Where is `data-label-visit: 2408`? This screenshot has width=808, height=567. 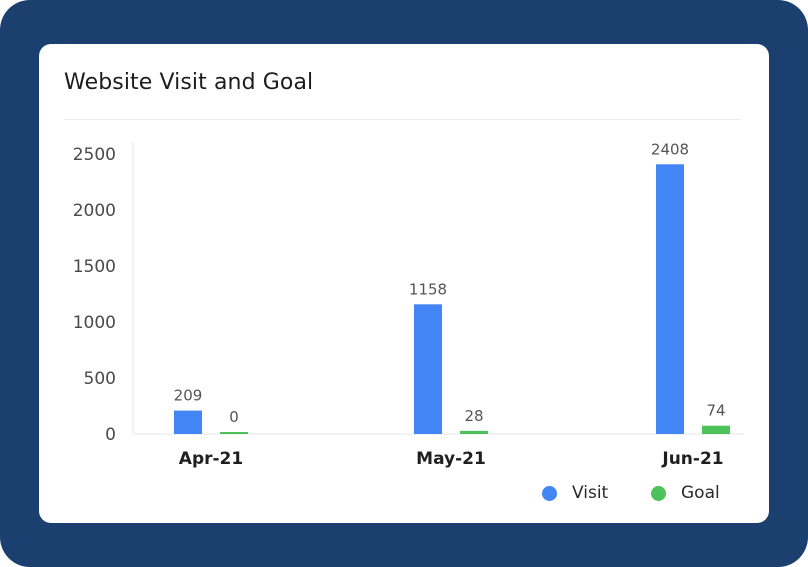 data-label-visit: 2408 is located at coordinates (670, 149).